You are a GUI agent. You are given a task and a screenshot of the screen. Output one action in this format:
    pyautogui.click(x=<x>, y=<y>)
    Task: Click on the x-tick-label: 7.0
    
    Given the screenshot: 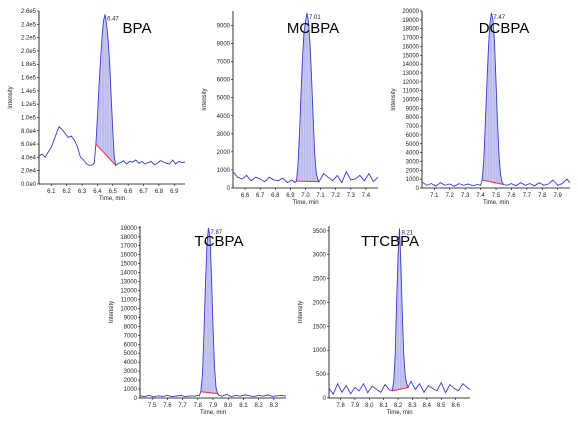 What is the action you would take?
    pyautogui.click(x=305, y=196)
    